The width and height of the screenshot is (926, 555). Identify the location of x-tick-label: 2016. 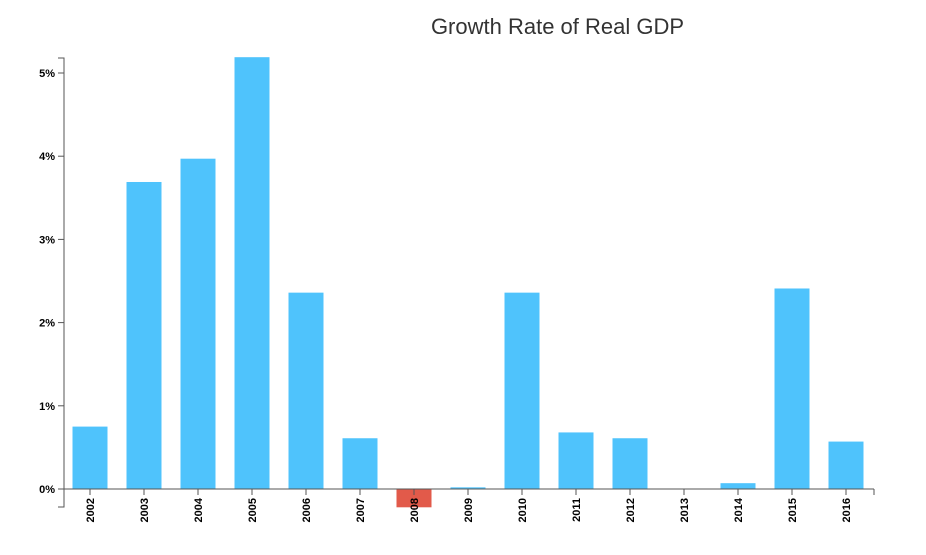
(847, 510).